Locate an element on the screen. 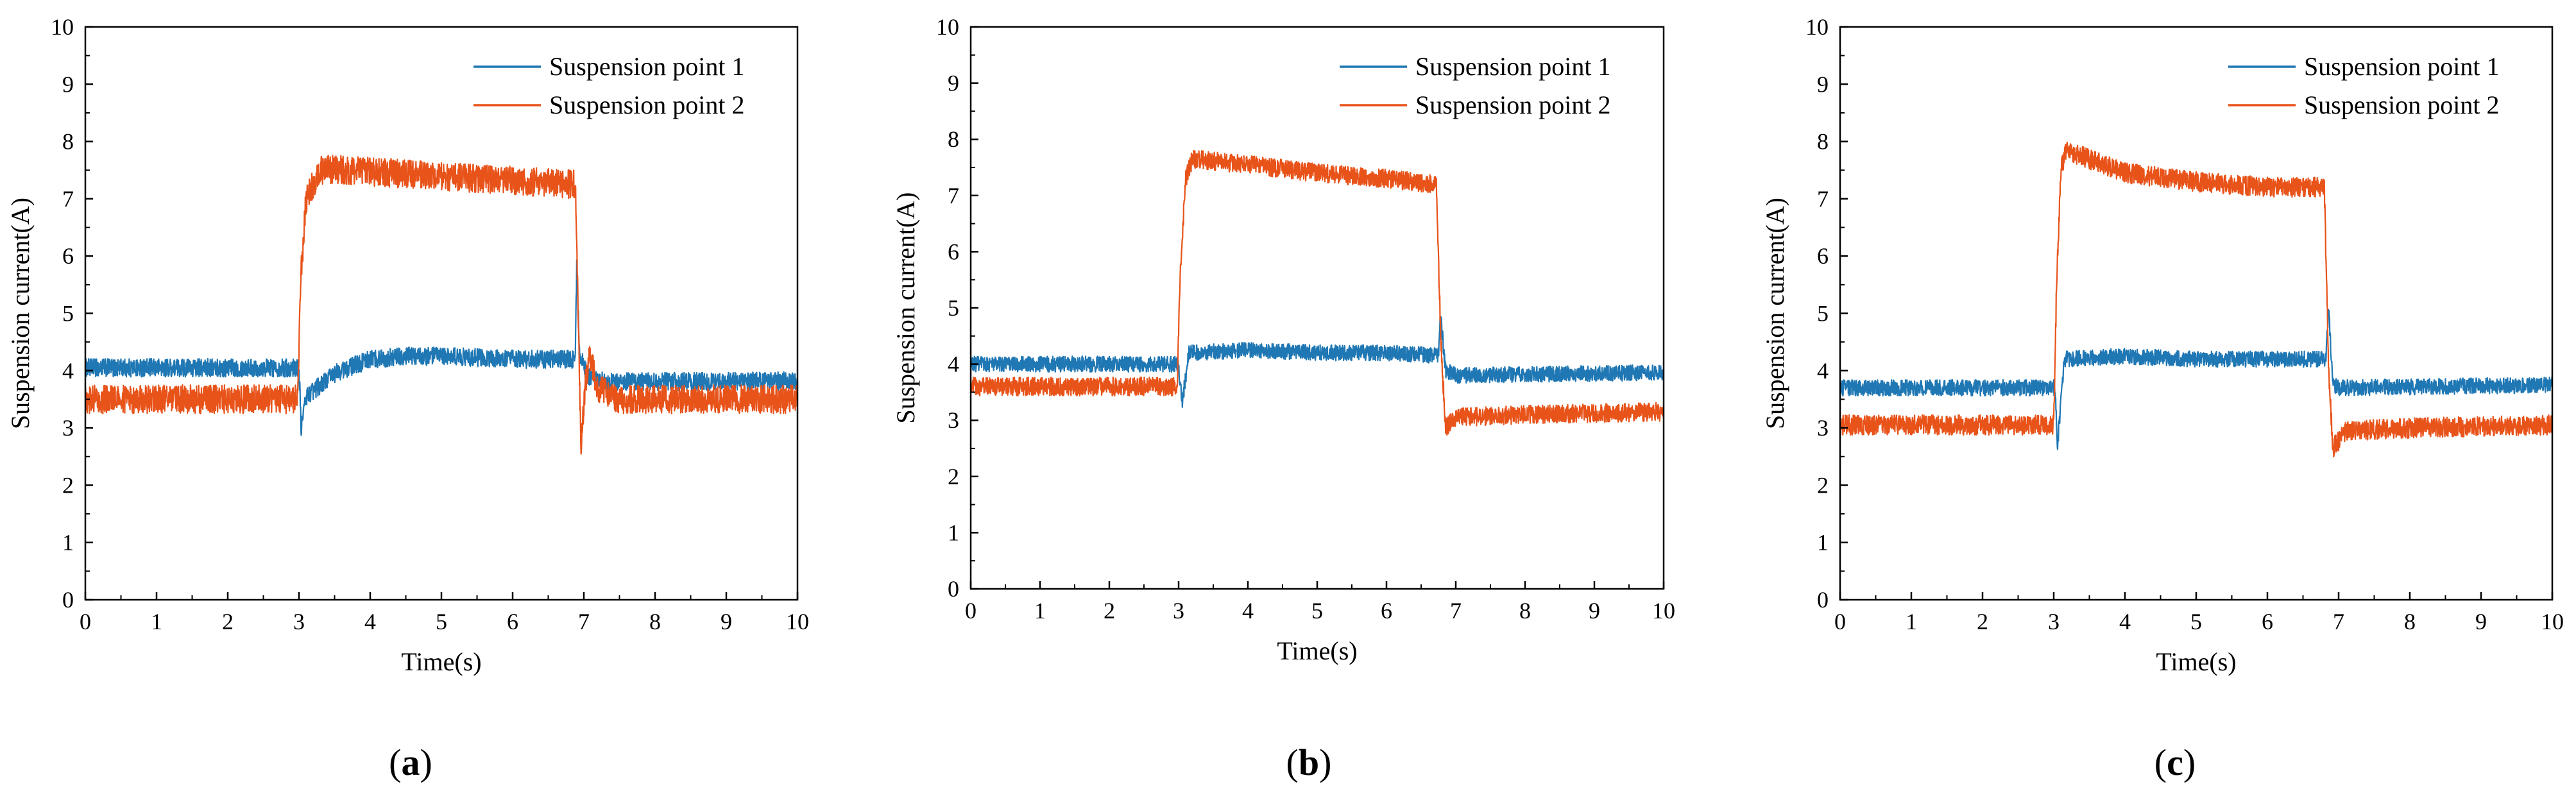  panel-label-letter: c is located at coordinates (2175, 762).